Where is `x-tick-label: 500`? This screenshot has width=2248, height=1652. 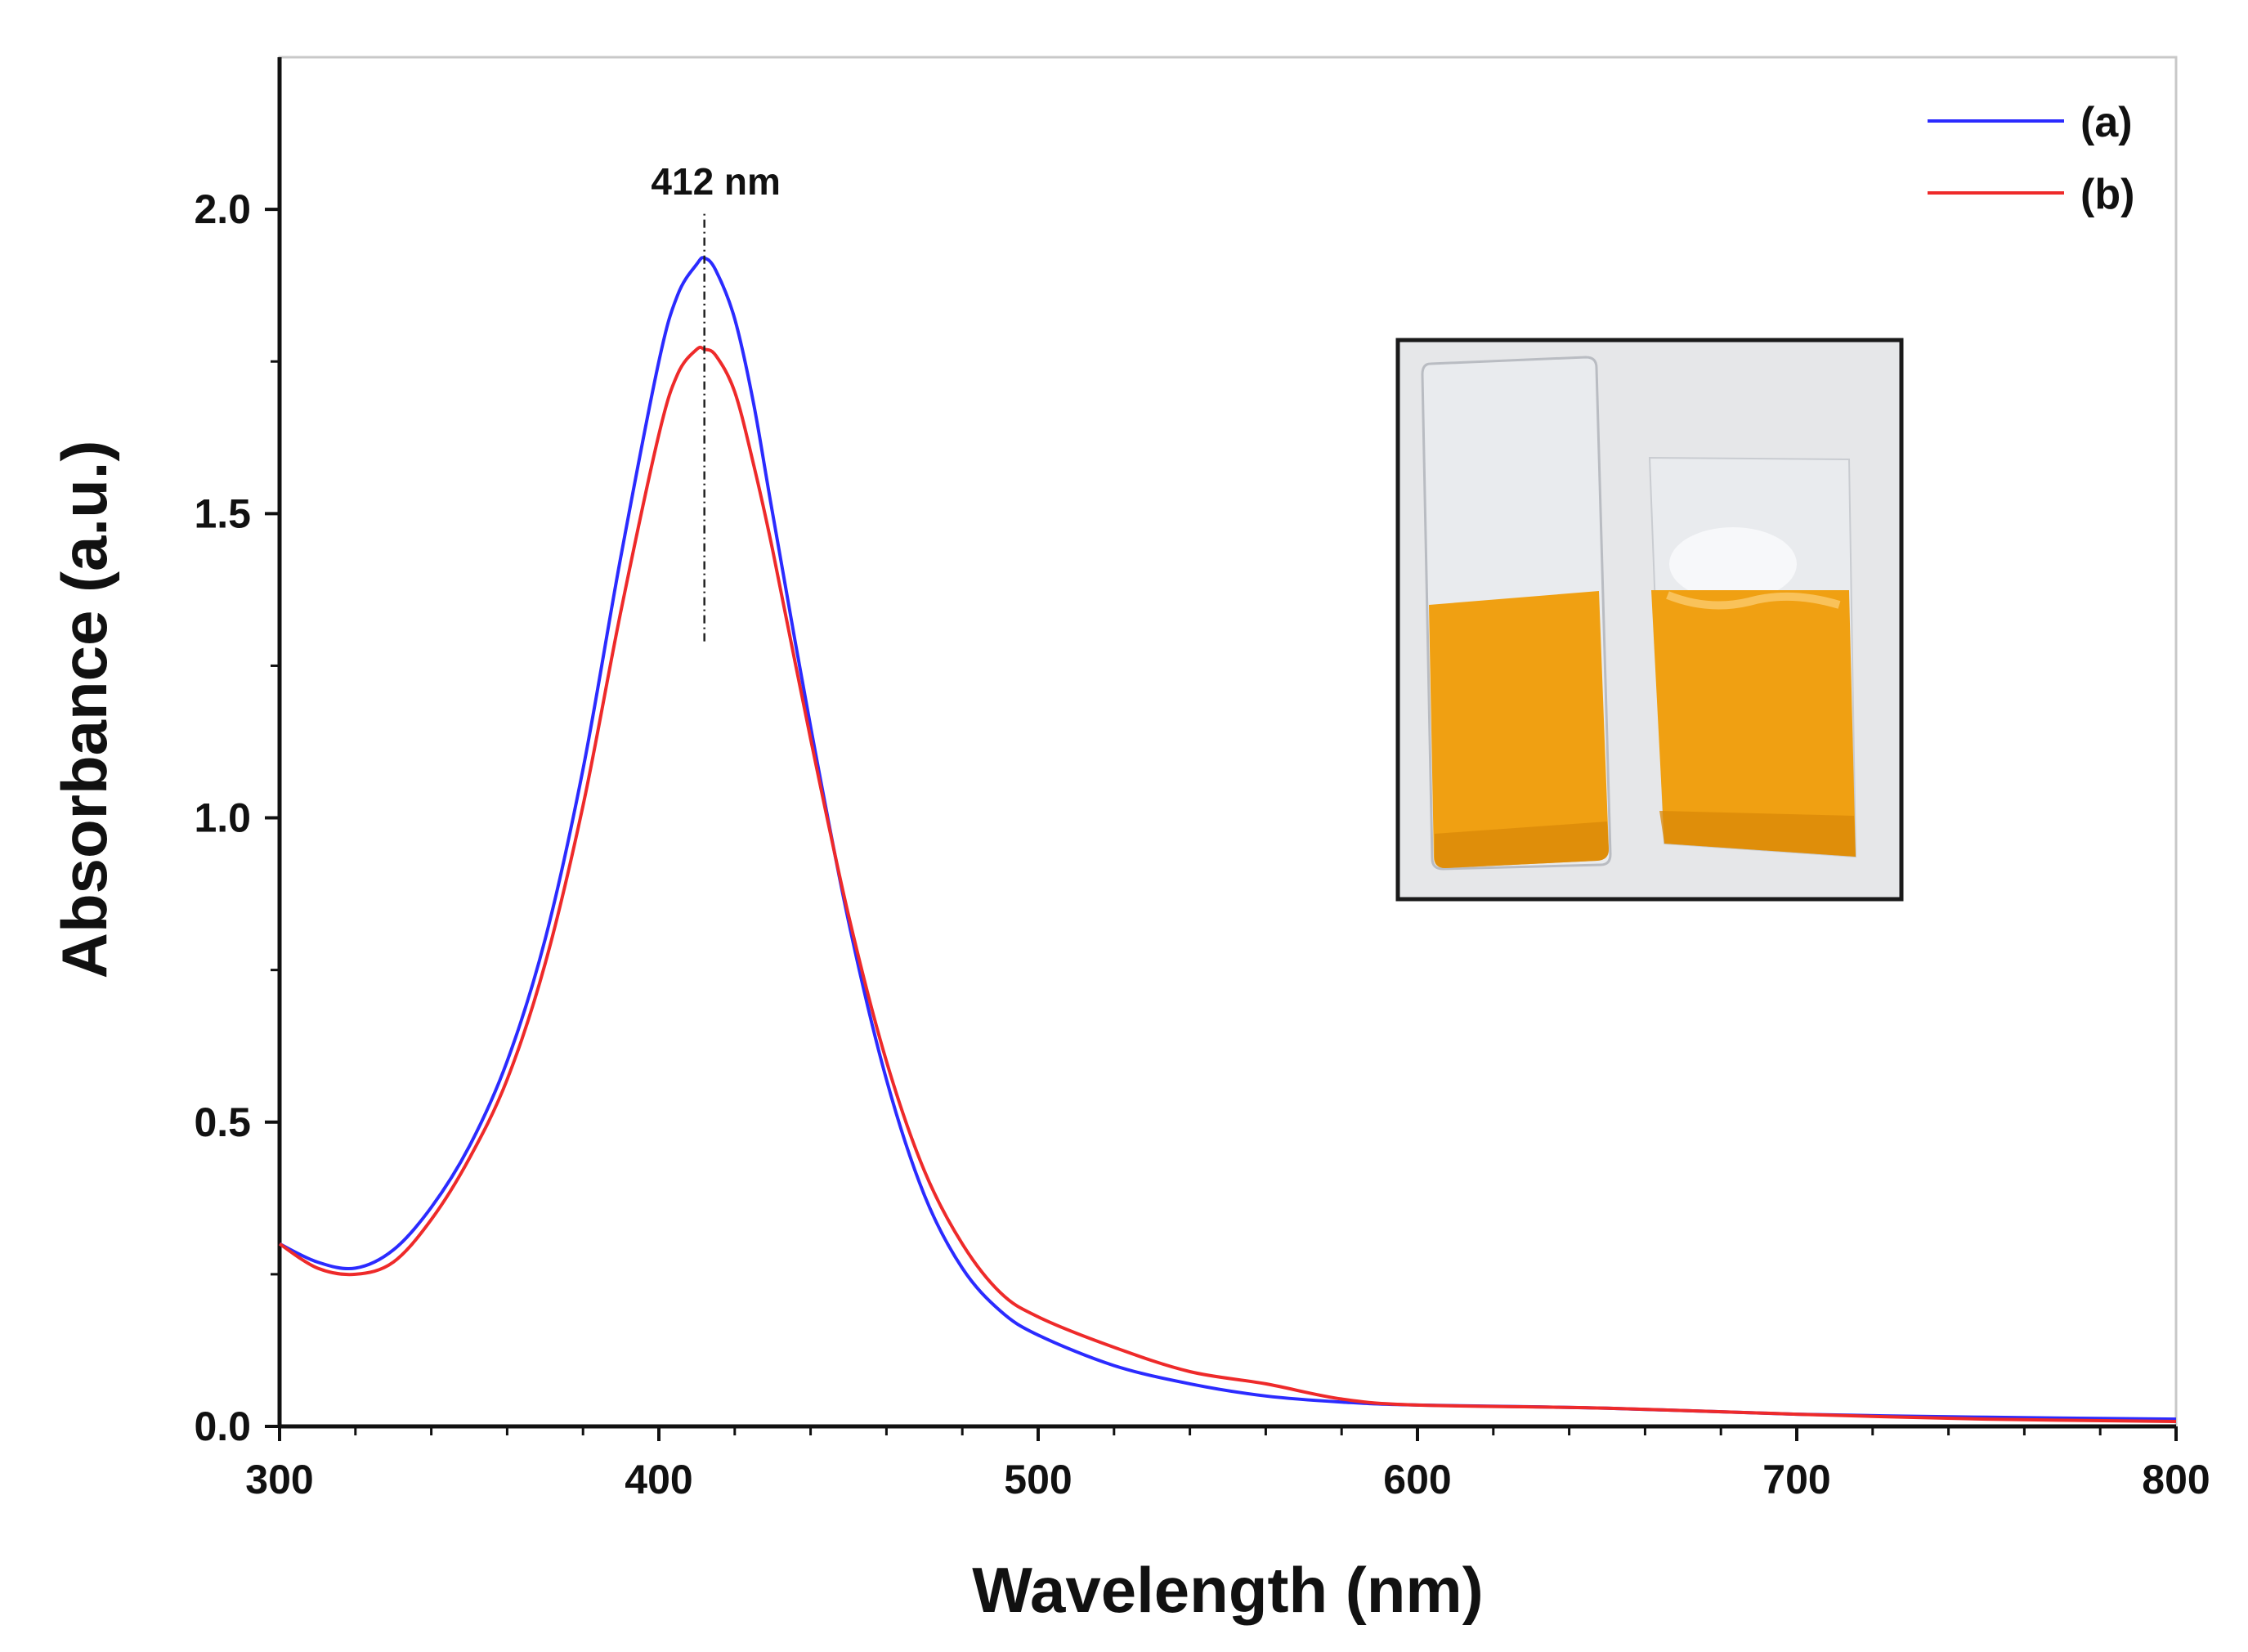
x-tick-label: 500 is located at coordinates (1038, 1479).